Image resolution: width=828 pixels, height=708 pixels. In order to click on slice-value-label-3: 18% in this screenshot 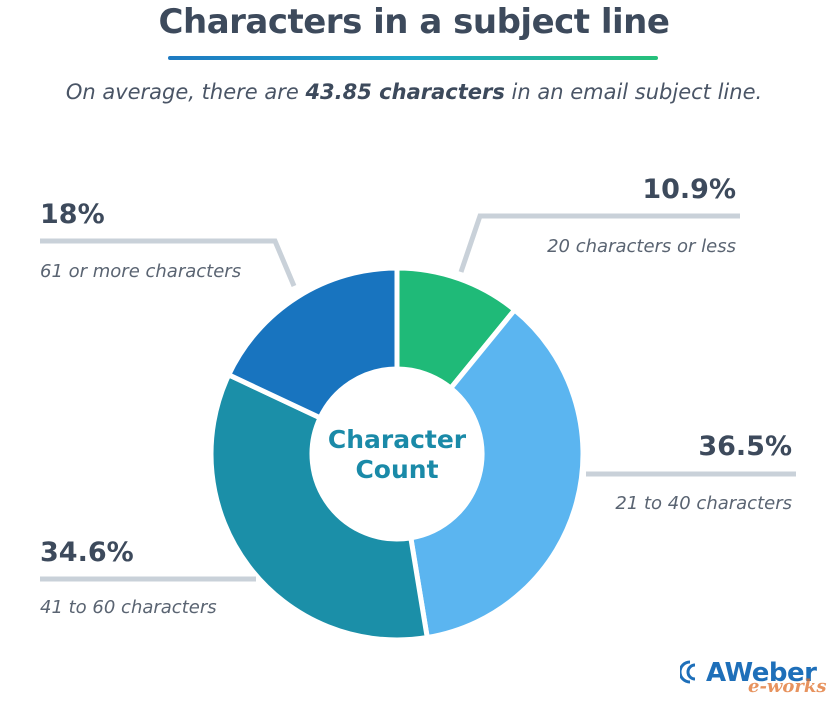, I will do `click(72, 214)`.